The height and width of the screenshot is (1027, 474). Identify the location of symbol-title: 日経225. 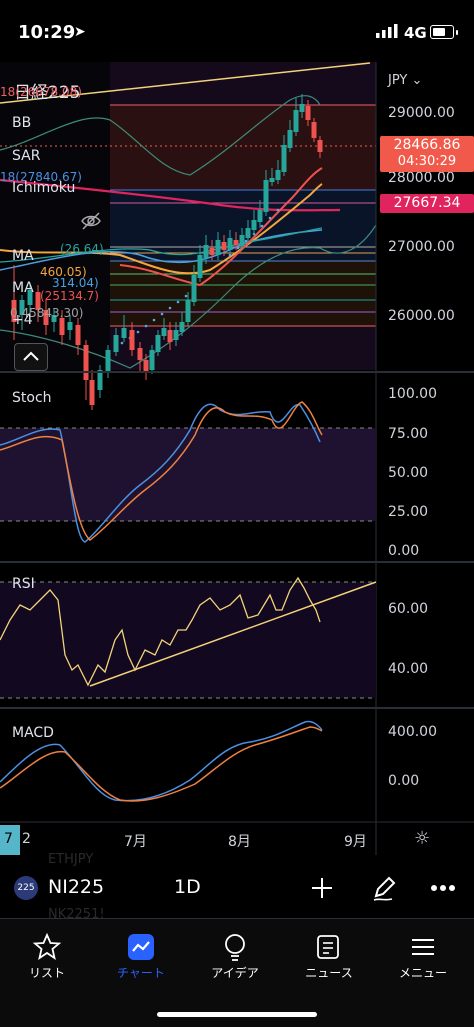
(47, 93).